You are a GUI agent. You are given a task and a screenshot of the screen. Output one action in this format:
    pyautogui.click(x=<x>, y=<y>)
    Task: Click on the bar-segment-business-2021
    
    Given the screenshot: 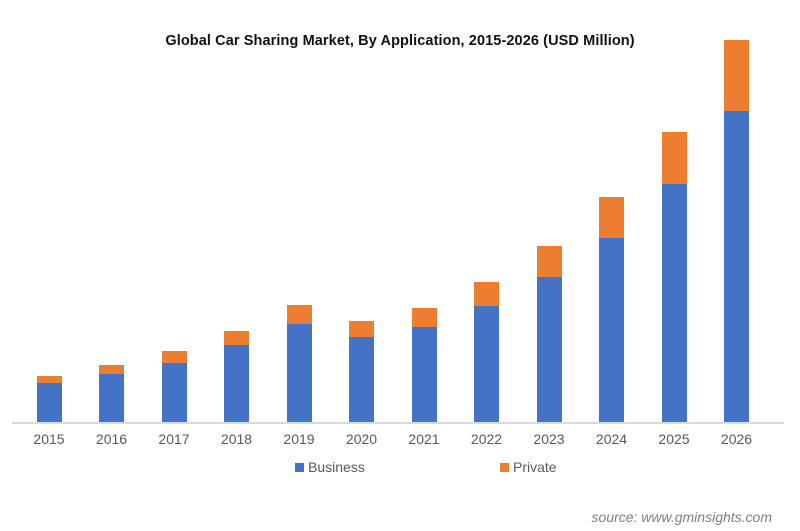 What is the action you would take?
    pyautogui.click(x=424, y=375)
    